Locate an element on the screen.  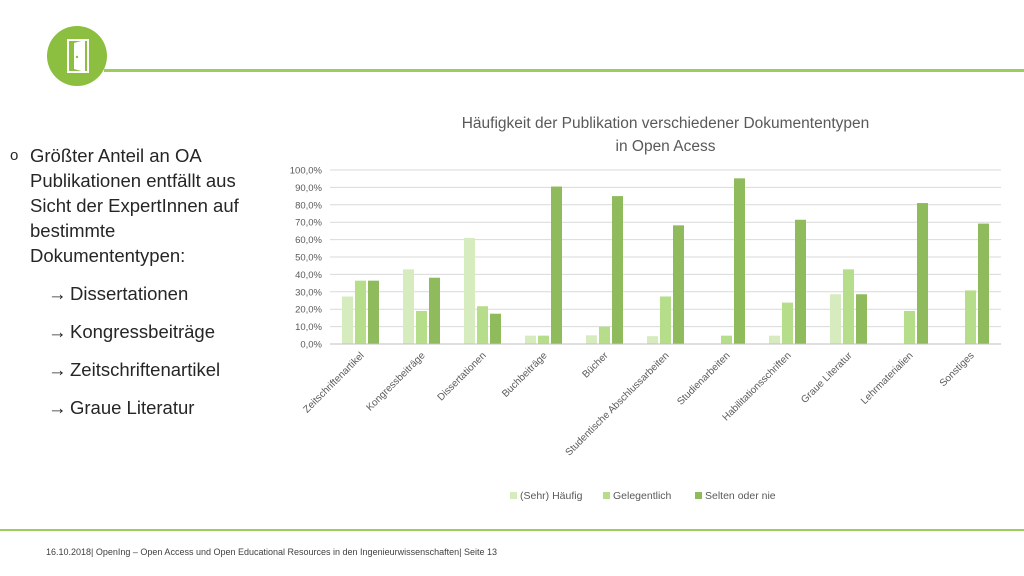
circle-bullet-icon: o is located at coordinates (14, 155).